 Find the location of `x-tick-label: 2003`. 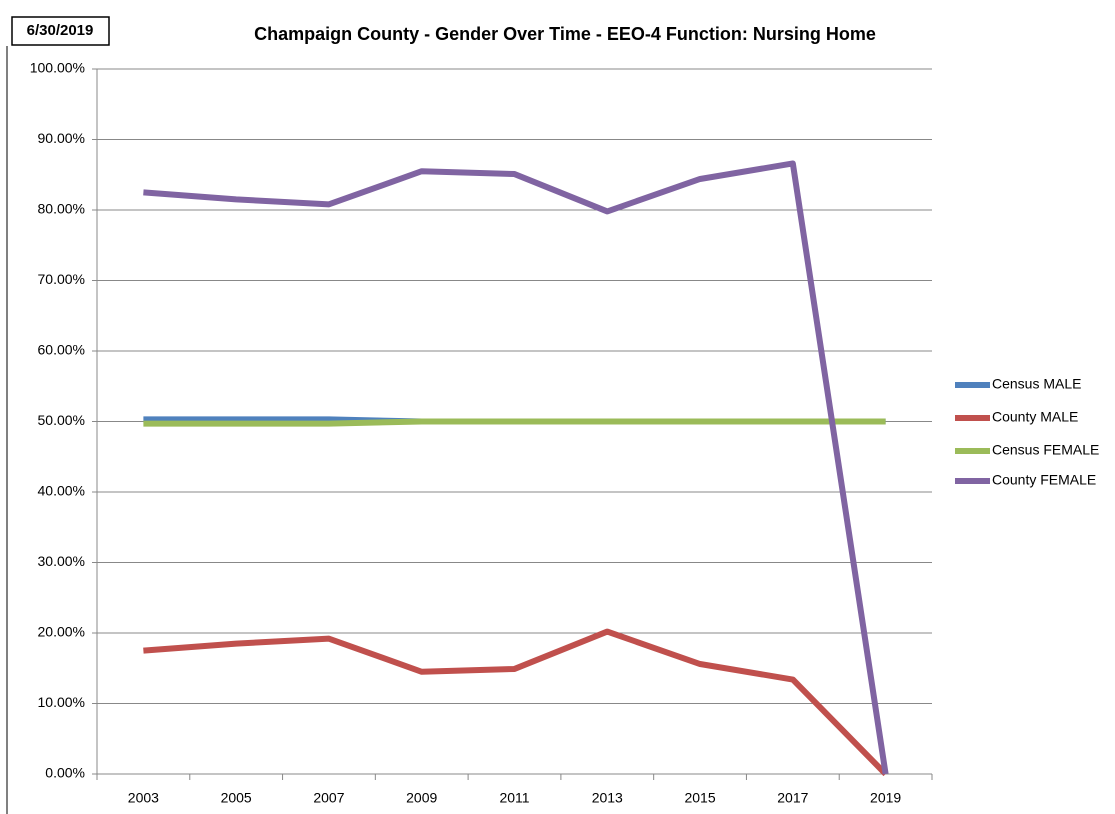

x-tick-label: 2003 is located at coordinates (143, 798).